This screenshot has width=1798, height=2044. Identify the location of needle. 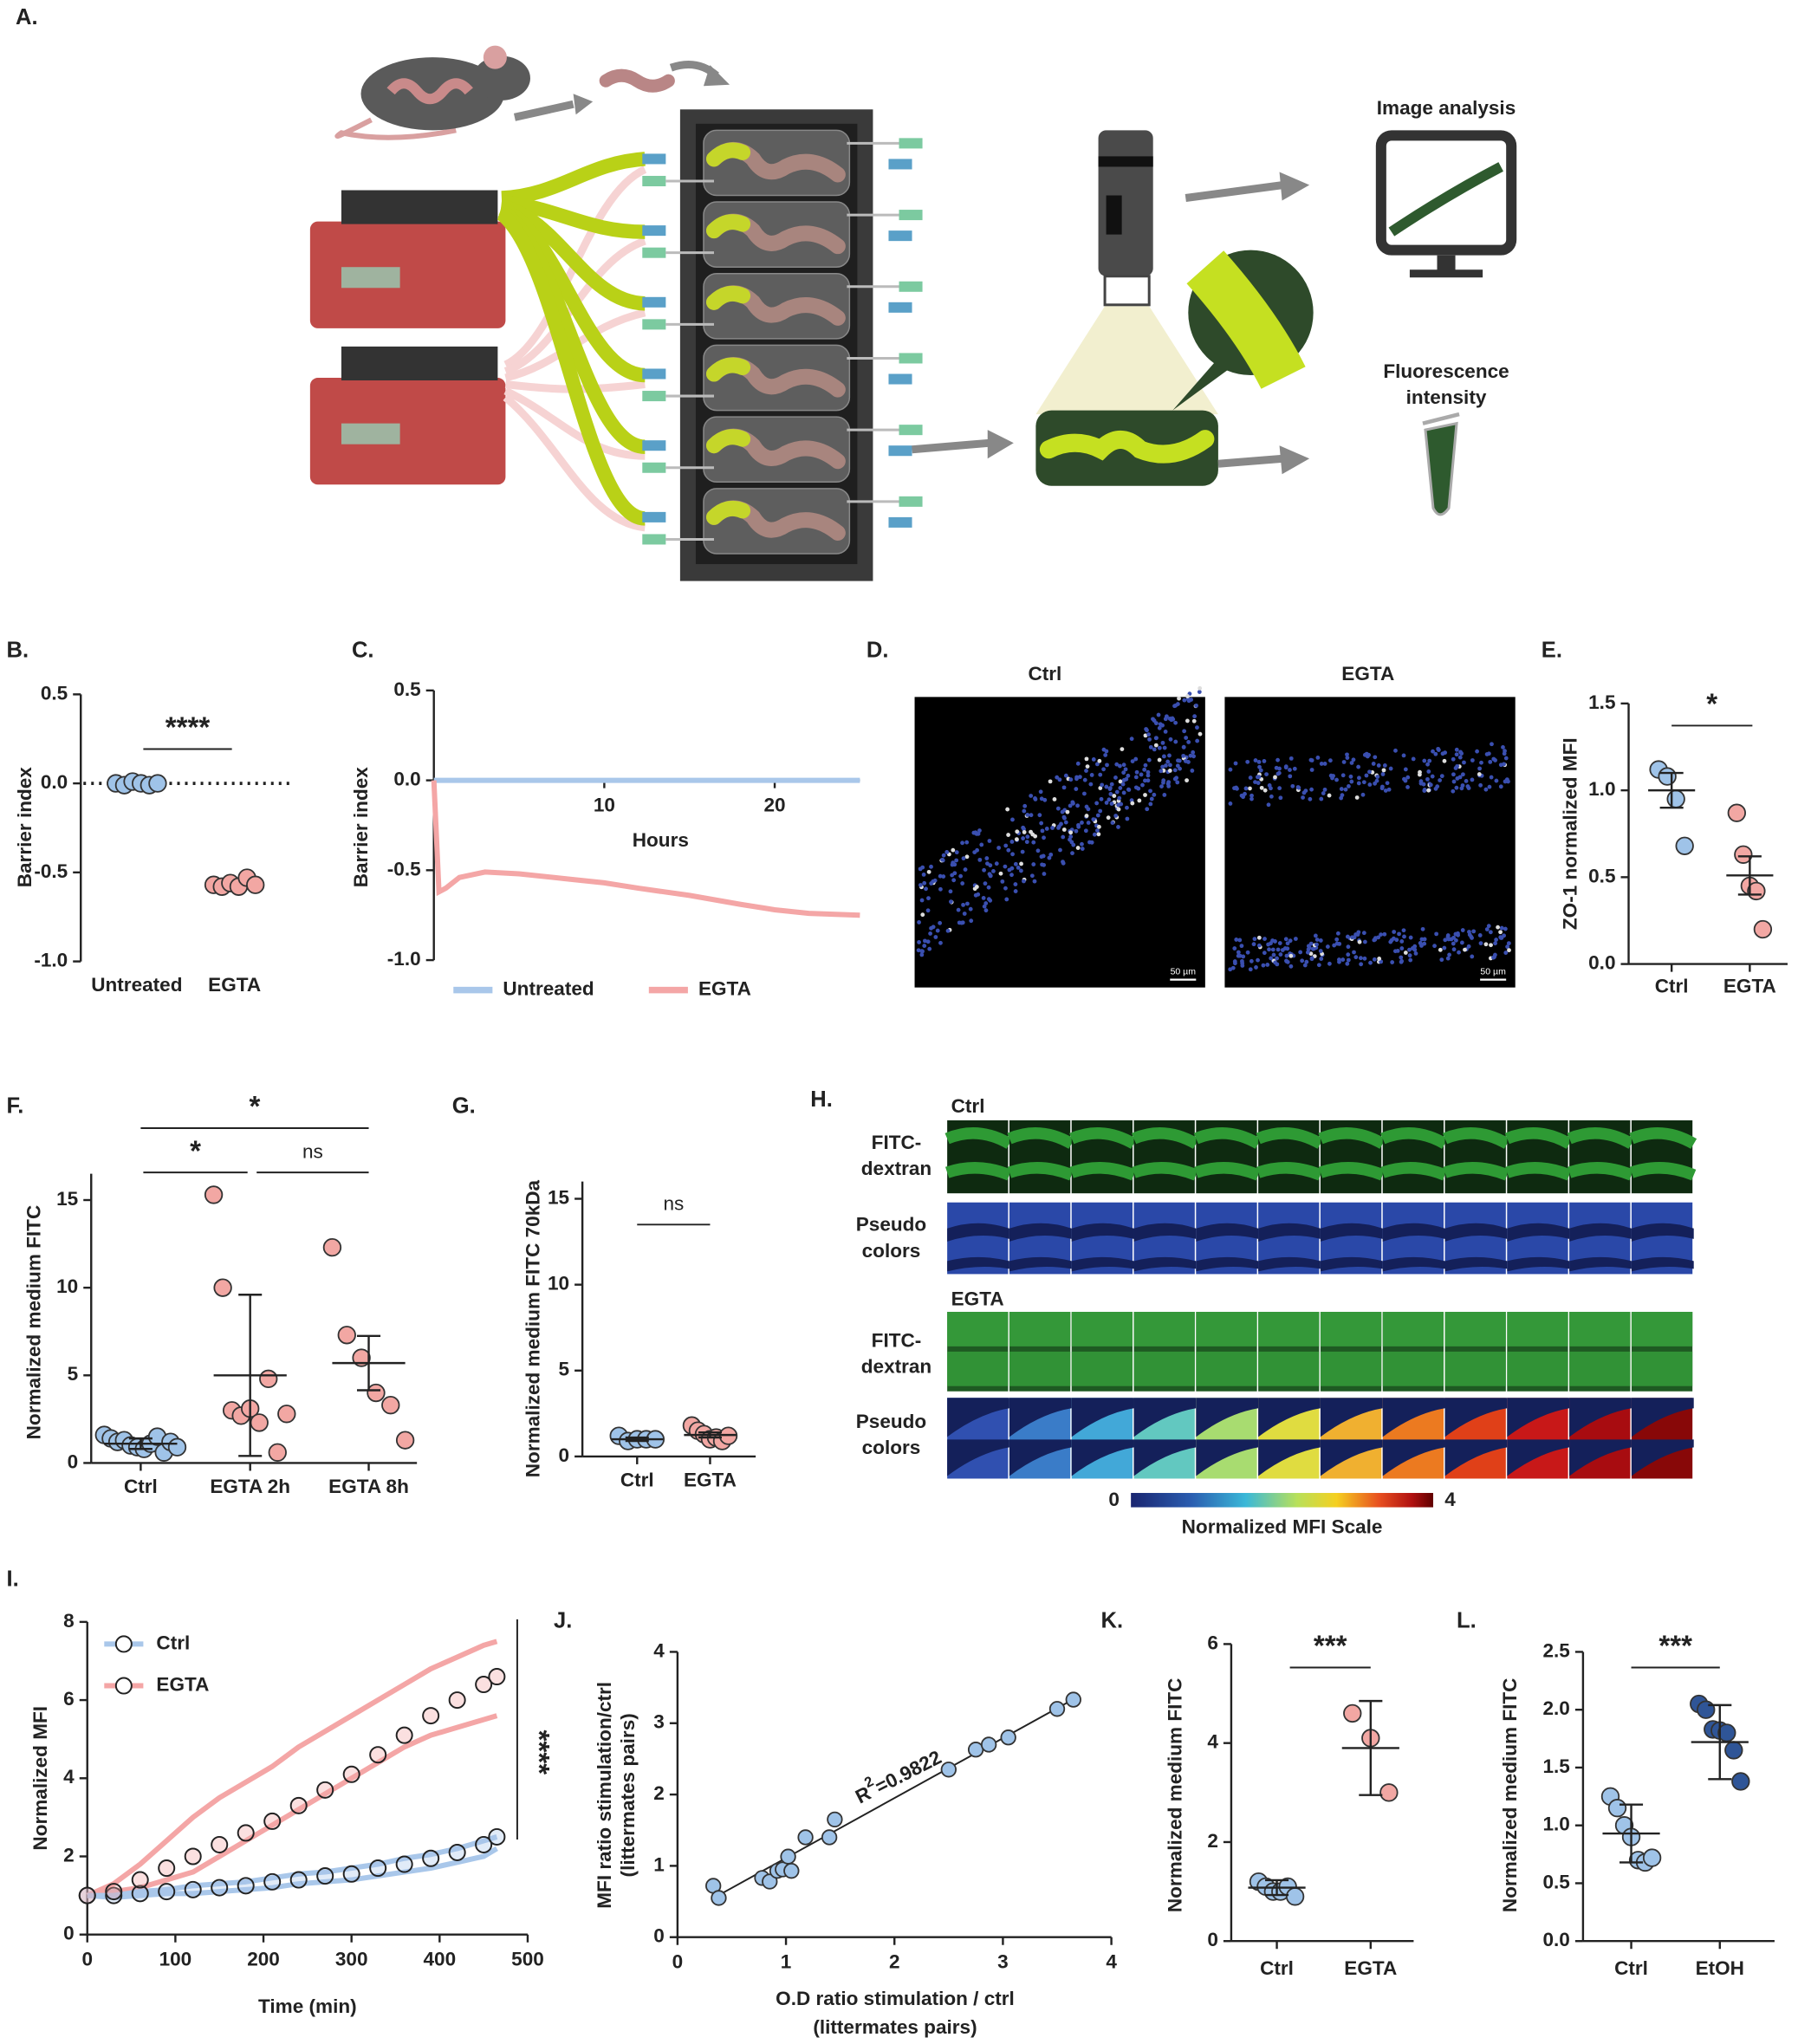
(900, 379).